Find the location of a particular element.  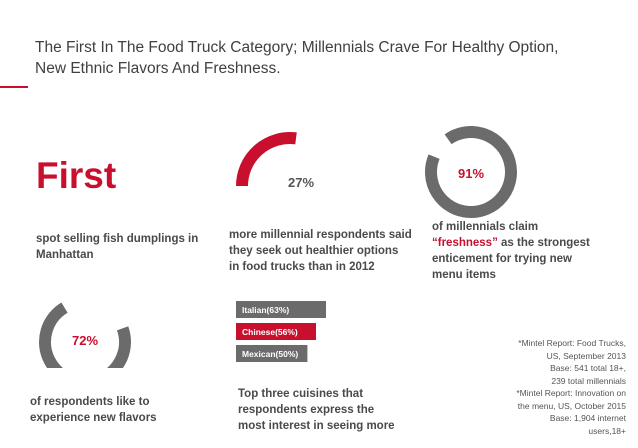

ring-72-arc is located at coordinates (85, 335).